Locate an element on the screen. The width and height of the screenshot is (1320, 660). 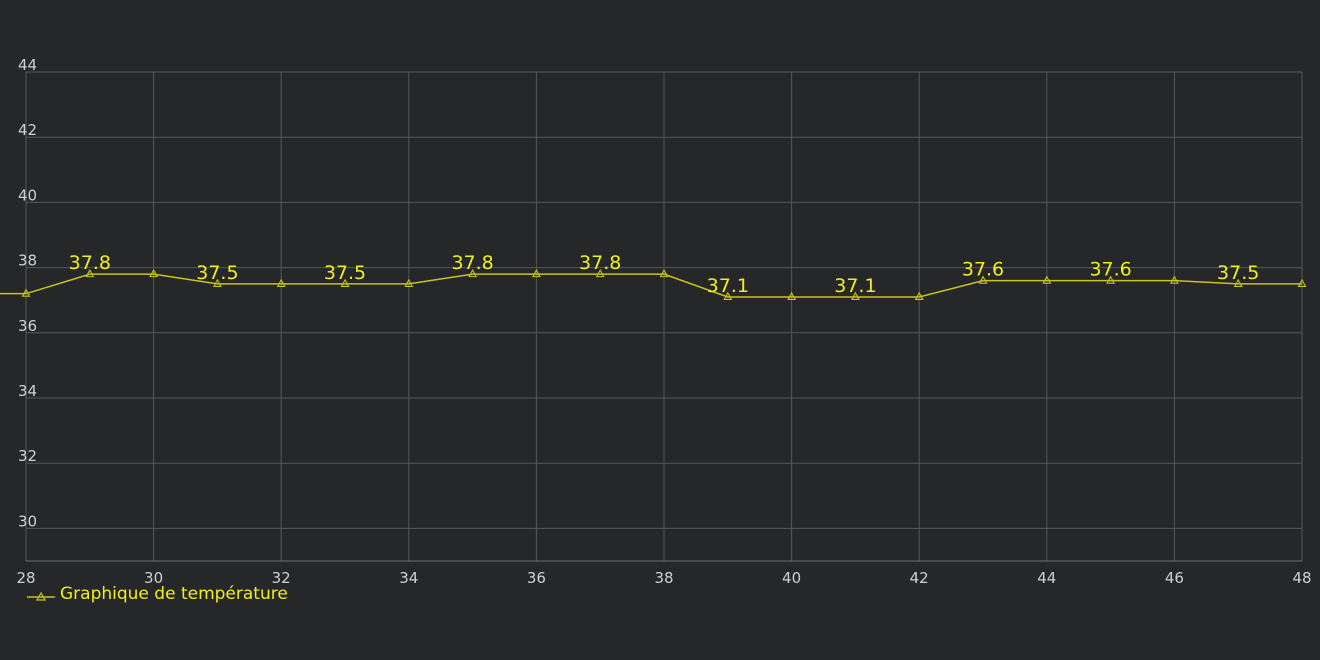
y-axis-tick-labels: 30 32 34 36 38 40 42 44 is located at coordinates (27, 293).